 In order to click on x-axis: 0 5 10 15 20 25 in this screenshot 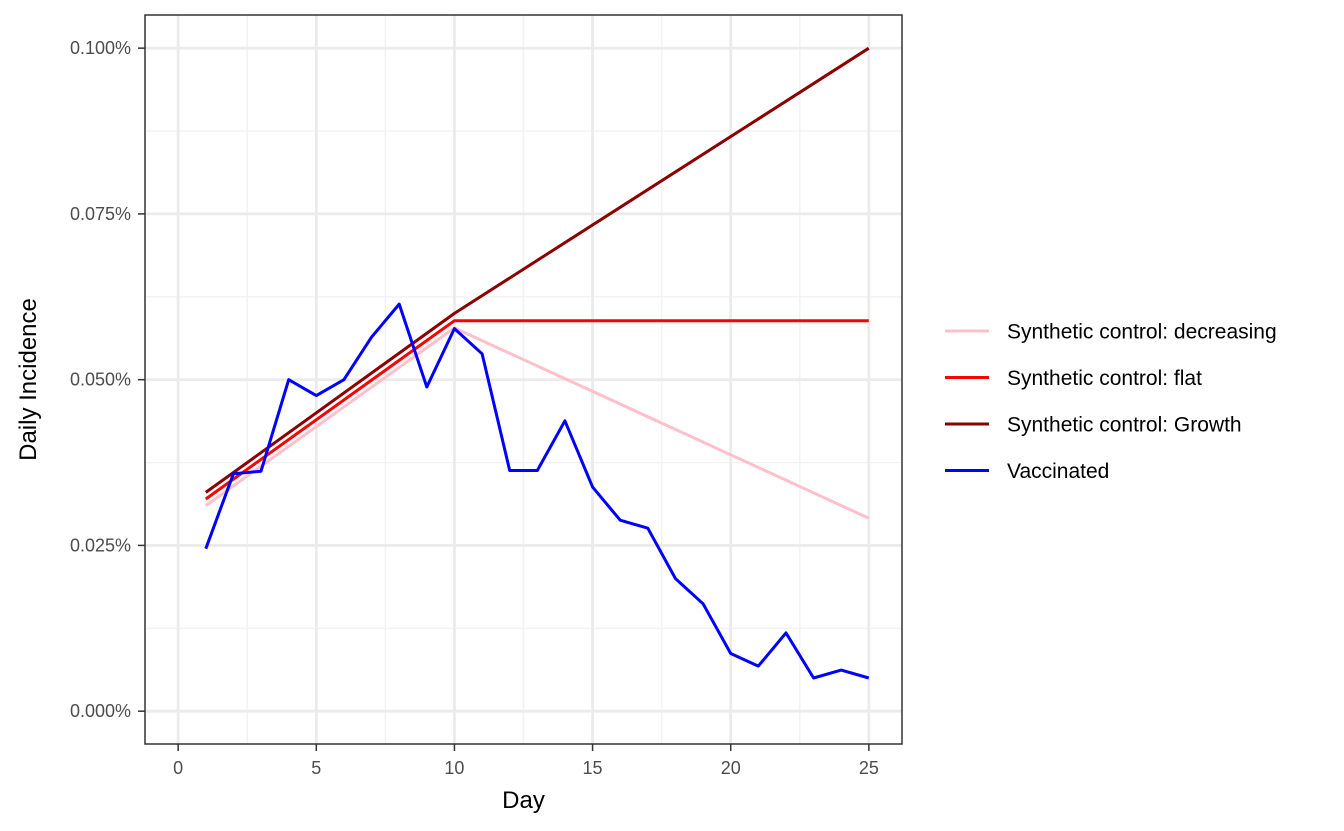, I will do `click(526, 761)`.